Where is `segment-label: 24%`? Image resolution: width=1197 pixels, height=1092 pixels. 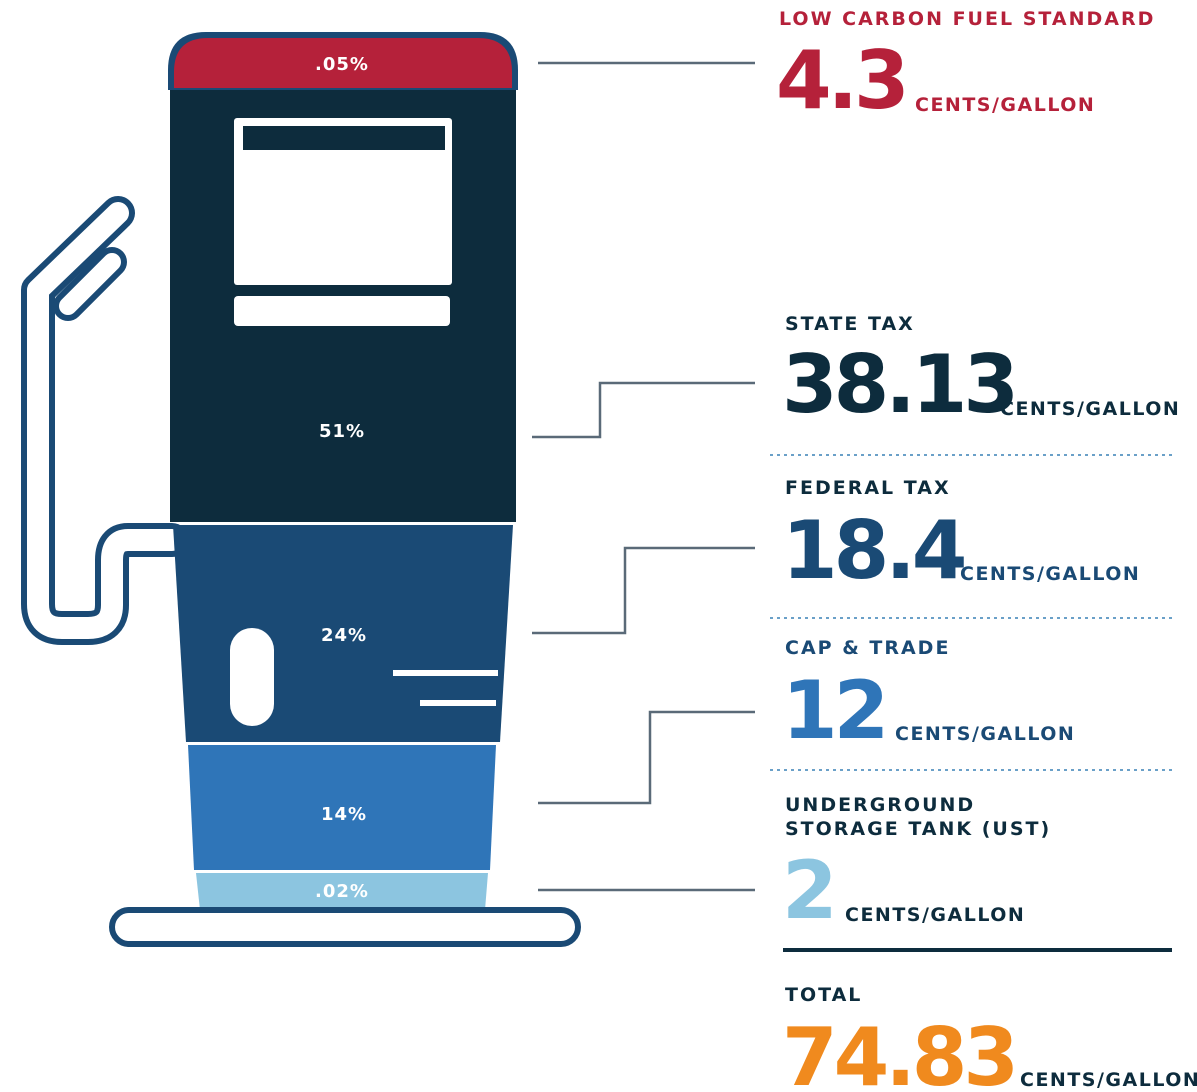
segment-label: 24% is located at coordinates (344, 635).